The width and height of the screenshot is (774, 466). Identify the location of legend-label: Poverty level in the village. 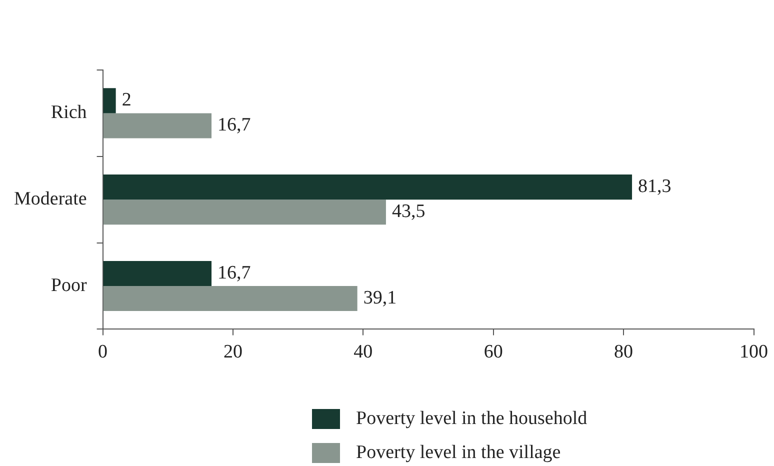
(458, 453).